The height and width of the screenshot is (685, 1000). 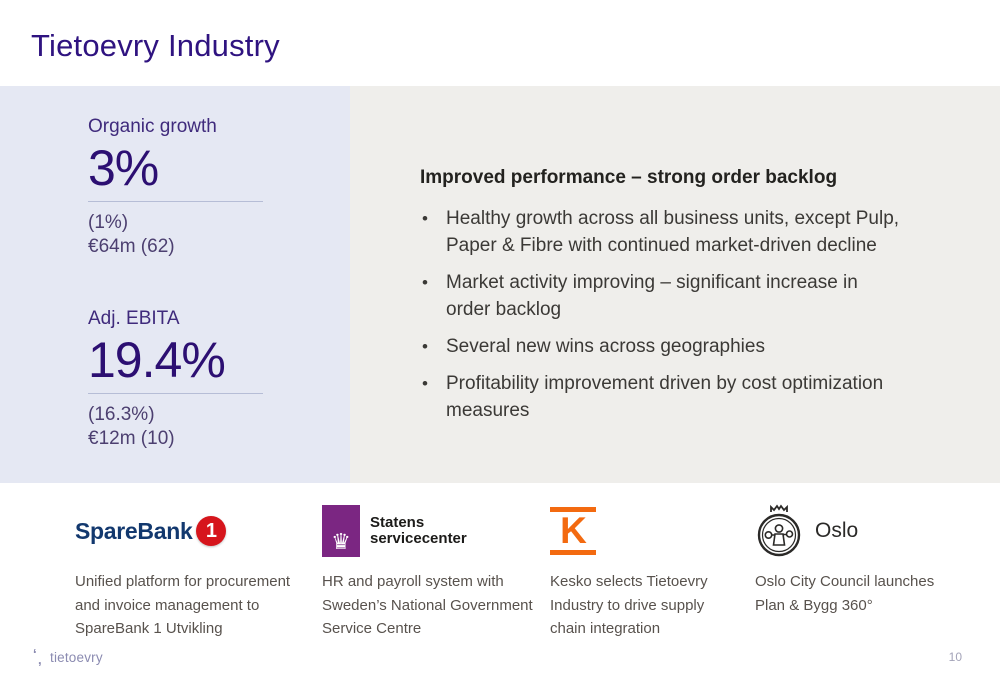 I want to click on stat-organic-growth: Organic growth 3% (1%) €64m (62), so click(x=219, y=187).